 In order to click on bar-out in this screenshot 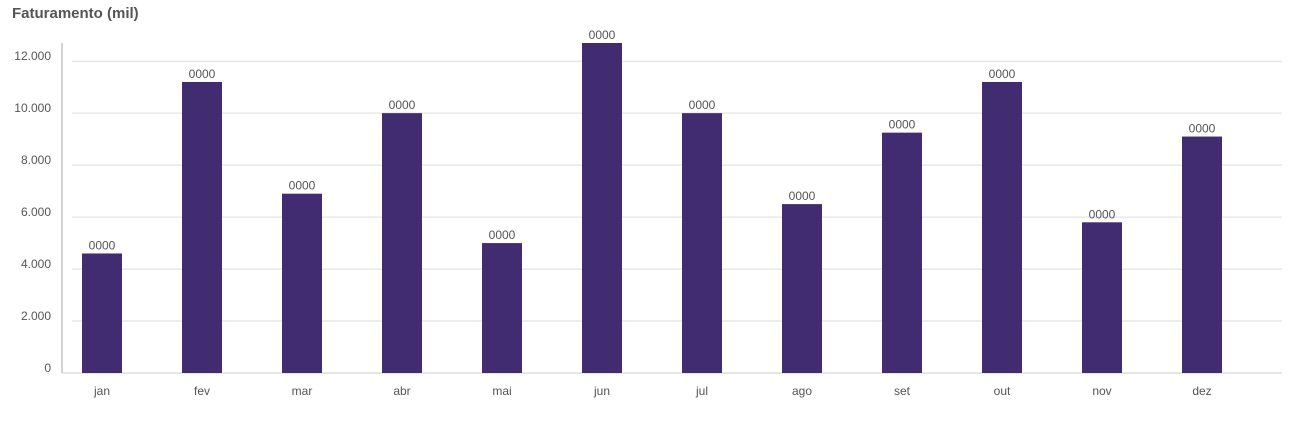, I will do `click(1002, 227)`.